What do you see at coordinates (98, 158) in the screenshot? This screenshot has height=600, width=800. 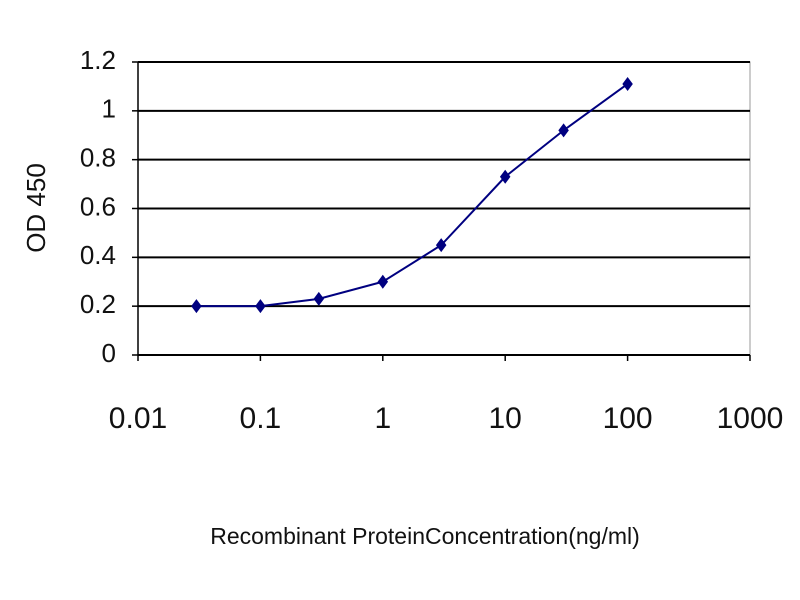 I see `y-tick-label: 0.8` at bounding box center [98, 158].